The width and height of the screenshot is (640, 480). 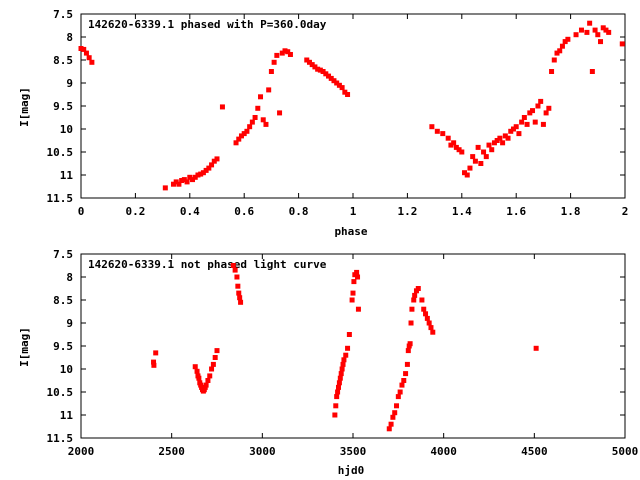 I want to click on plot-title: 142620-6339.1 phased with P=360.0day, so click(x=207, y=24).